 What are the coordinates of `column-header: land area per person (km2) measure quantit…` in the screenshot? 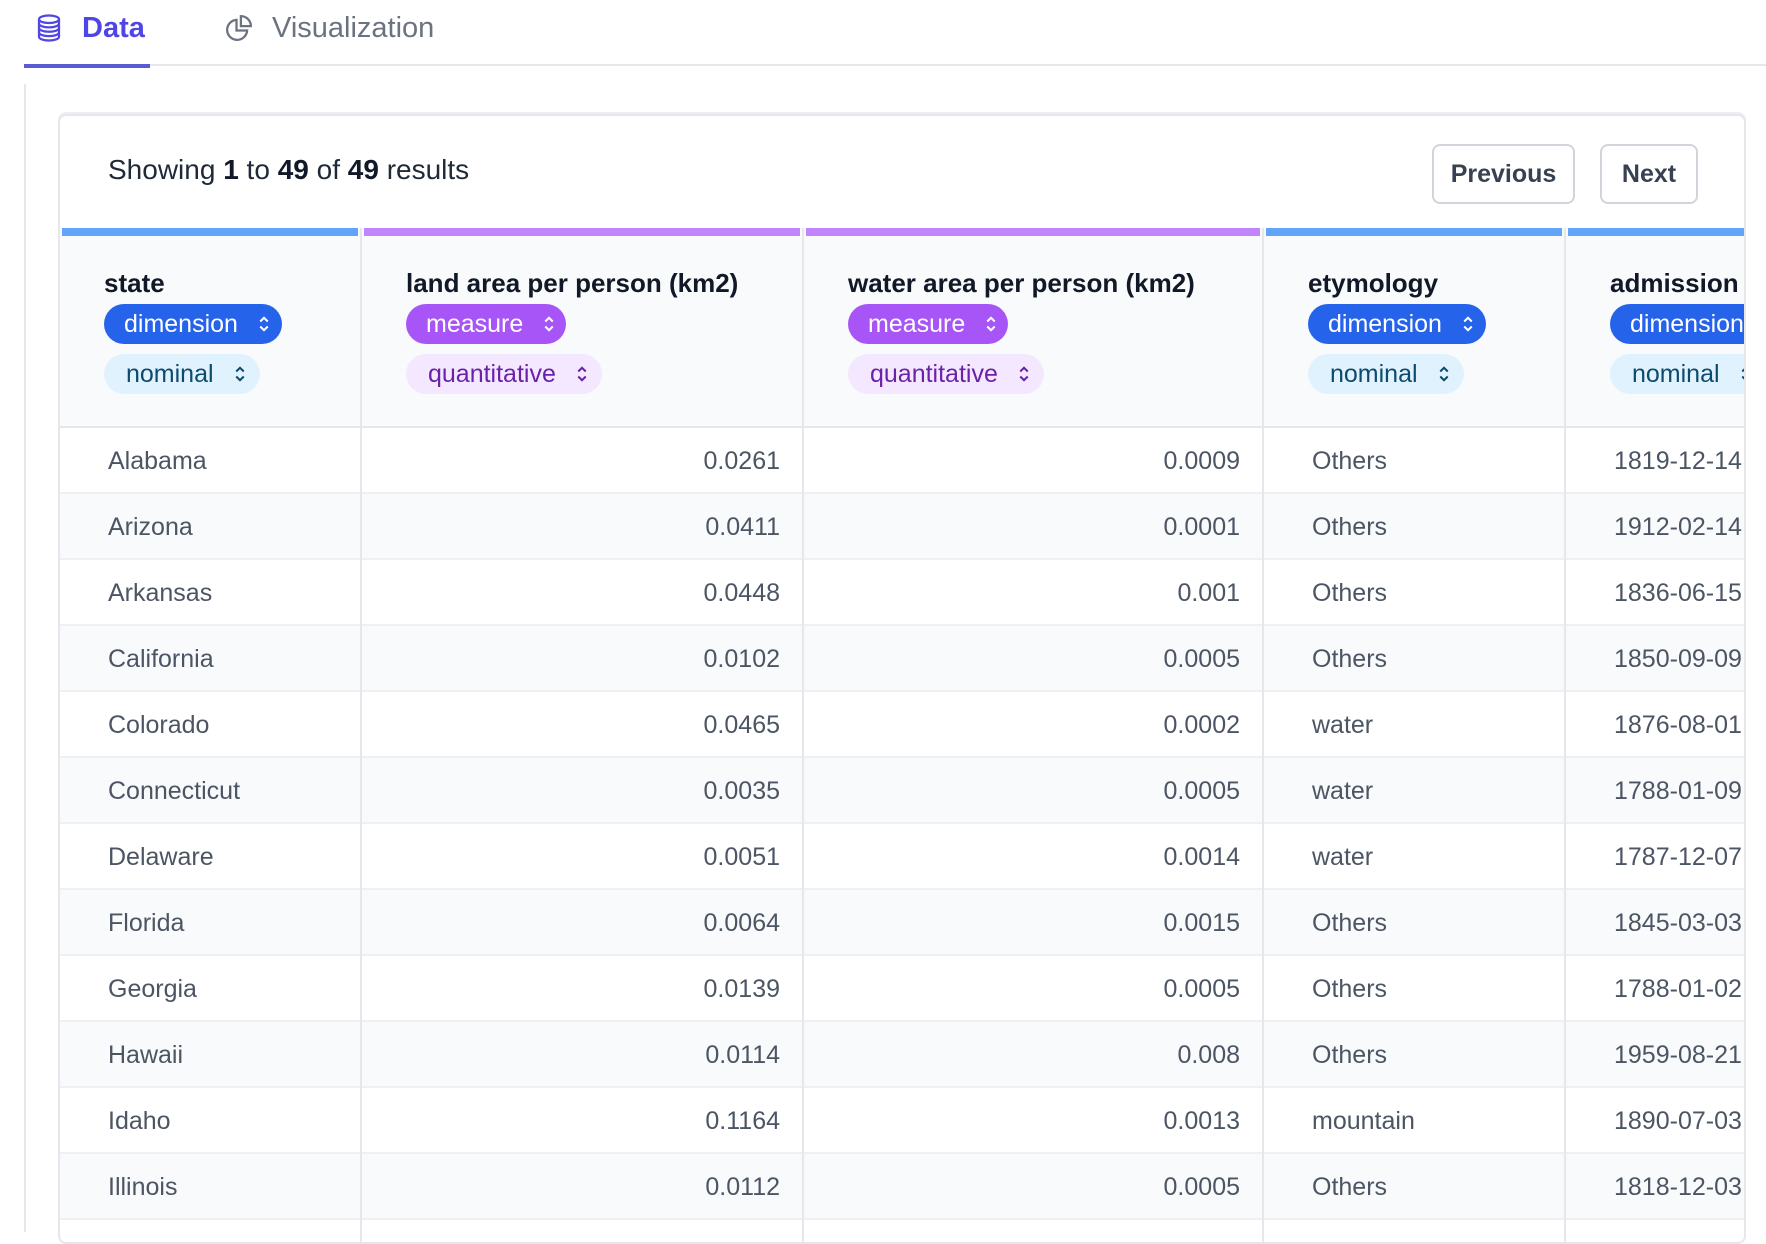 It's located at (583, 328).